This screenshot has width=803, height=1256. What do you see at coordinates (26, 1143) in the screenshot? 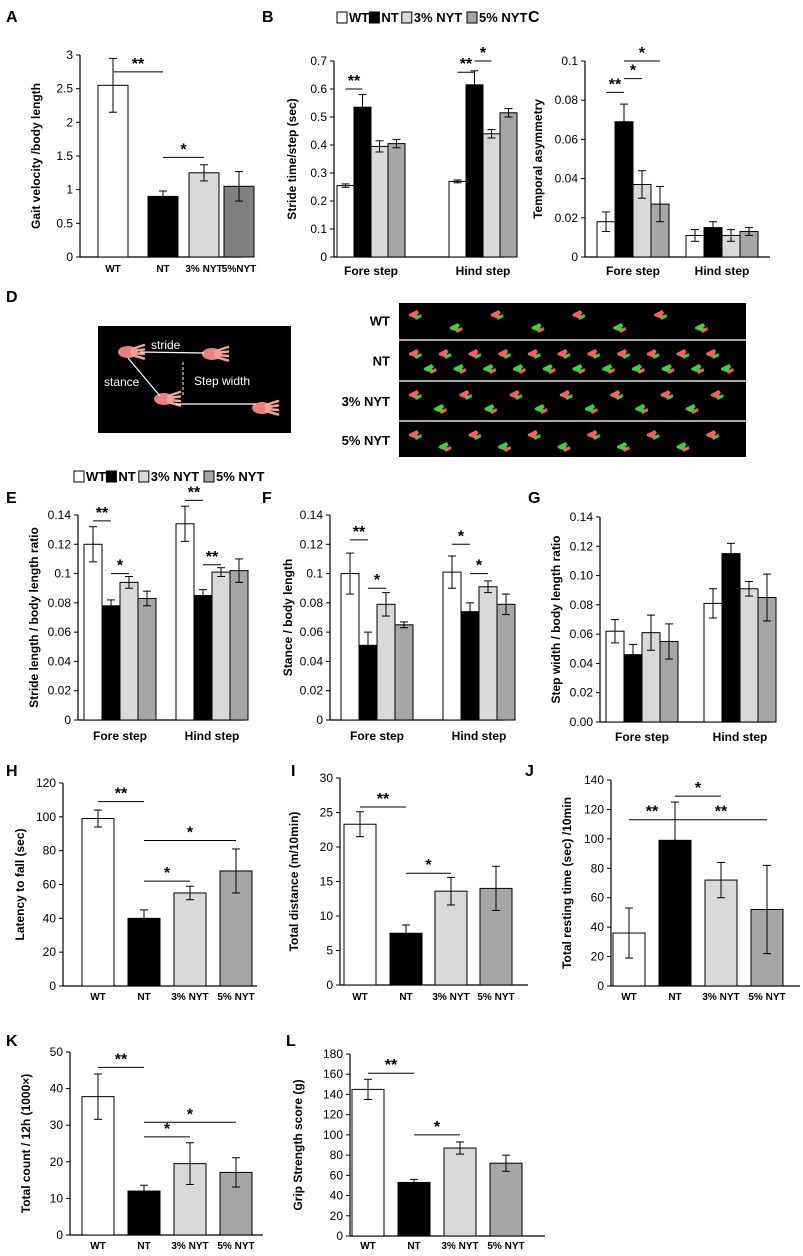
I see `y-axis-label: Total count / 12h (1000×)` at bounding box center [26, 1143].